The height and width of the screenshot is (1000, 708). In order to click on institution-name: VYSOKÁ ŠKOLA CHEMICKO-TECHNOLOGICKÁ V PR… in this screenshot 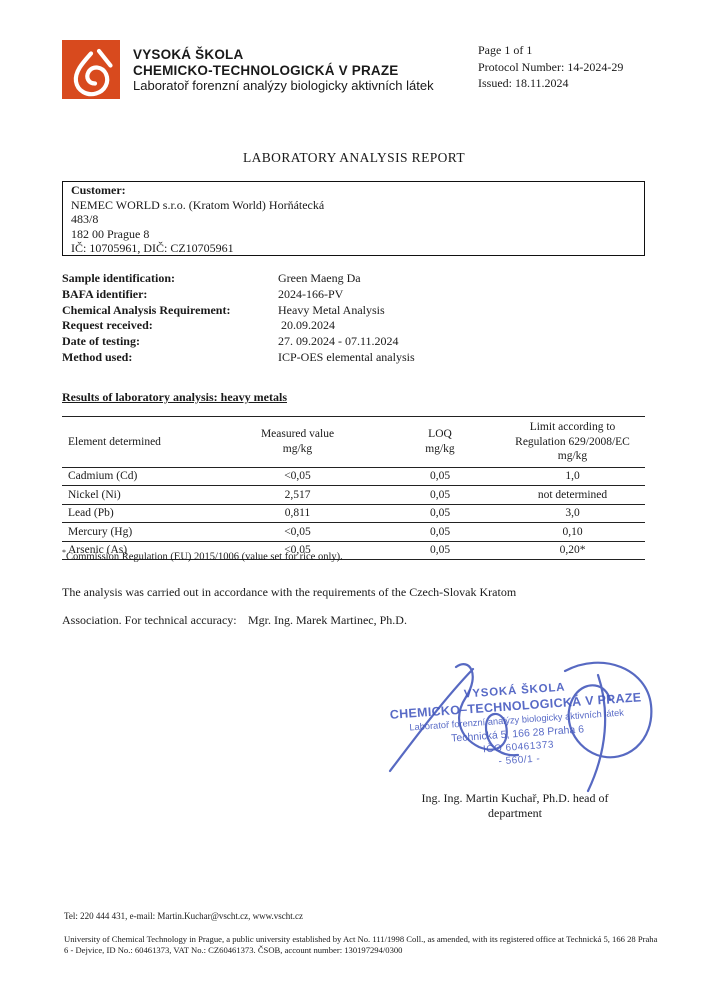, I will do `click(283, 69)`.